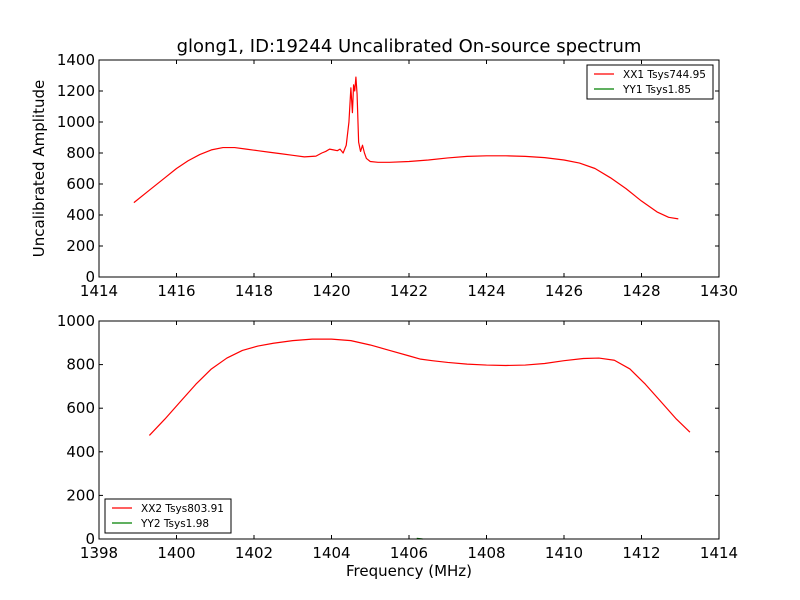 Image resolution: width=800 pixels, height=600 pixels. Describe the element at coordinates (174, 524) in the screenshot. I see `legend-label: YY2 Tsys1.98` at that location.